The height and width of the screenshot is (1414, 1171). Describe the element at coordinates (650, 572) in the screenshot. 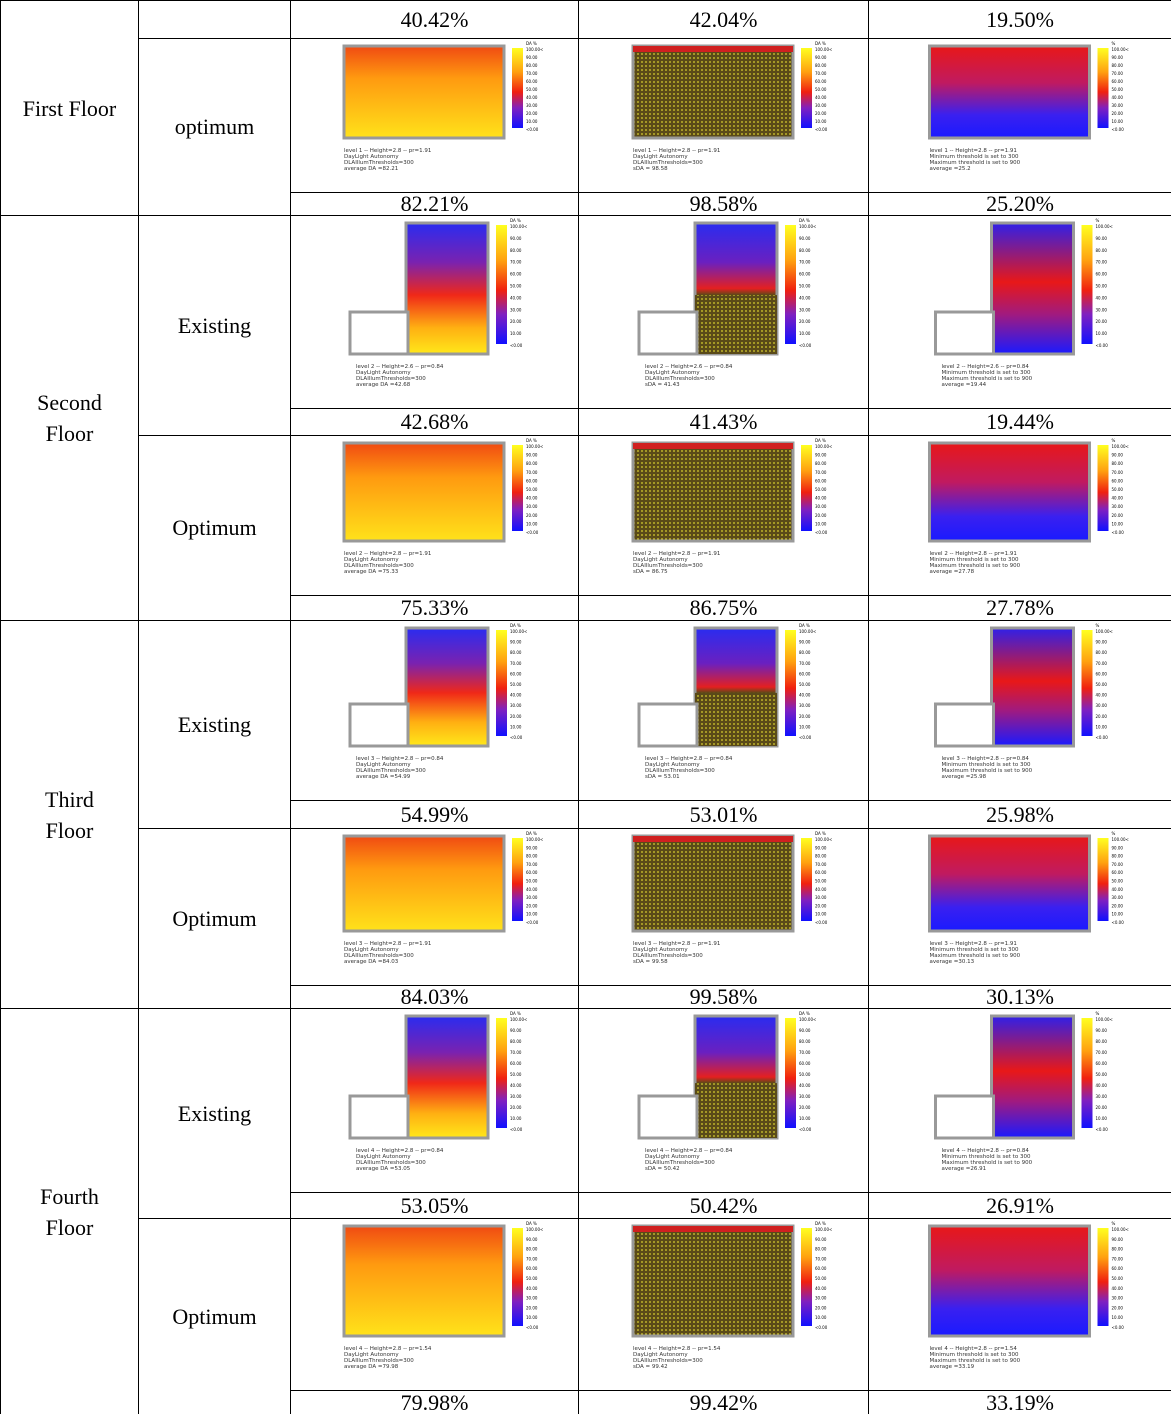

I see `caption-line: sDA = 86.75` at that location.